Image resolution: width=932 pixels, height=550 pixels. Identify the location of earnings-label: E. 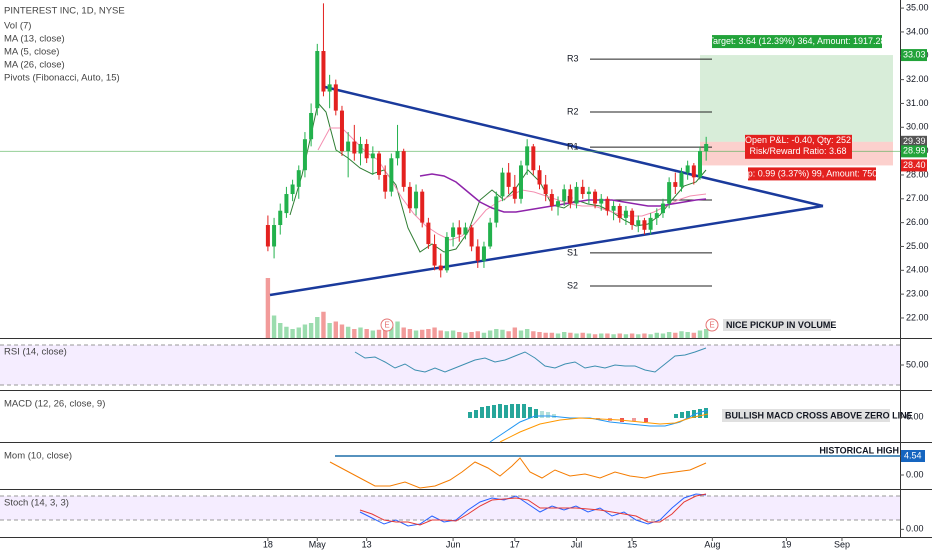
(711, 325).